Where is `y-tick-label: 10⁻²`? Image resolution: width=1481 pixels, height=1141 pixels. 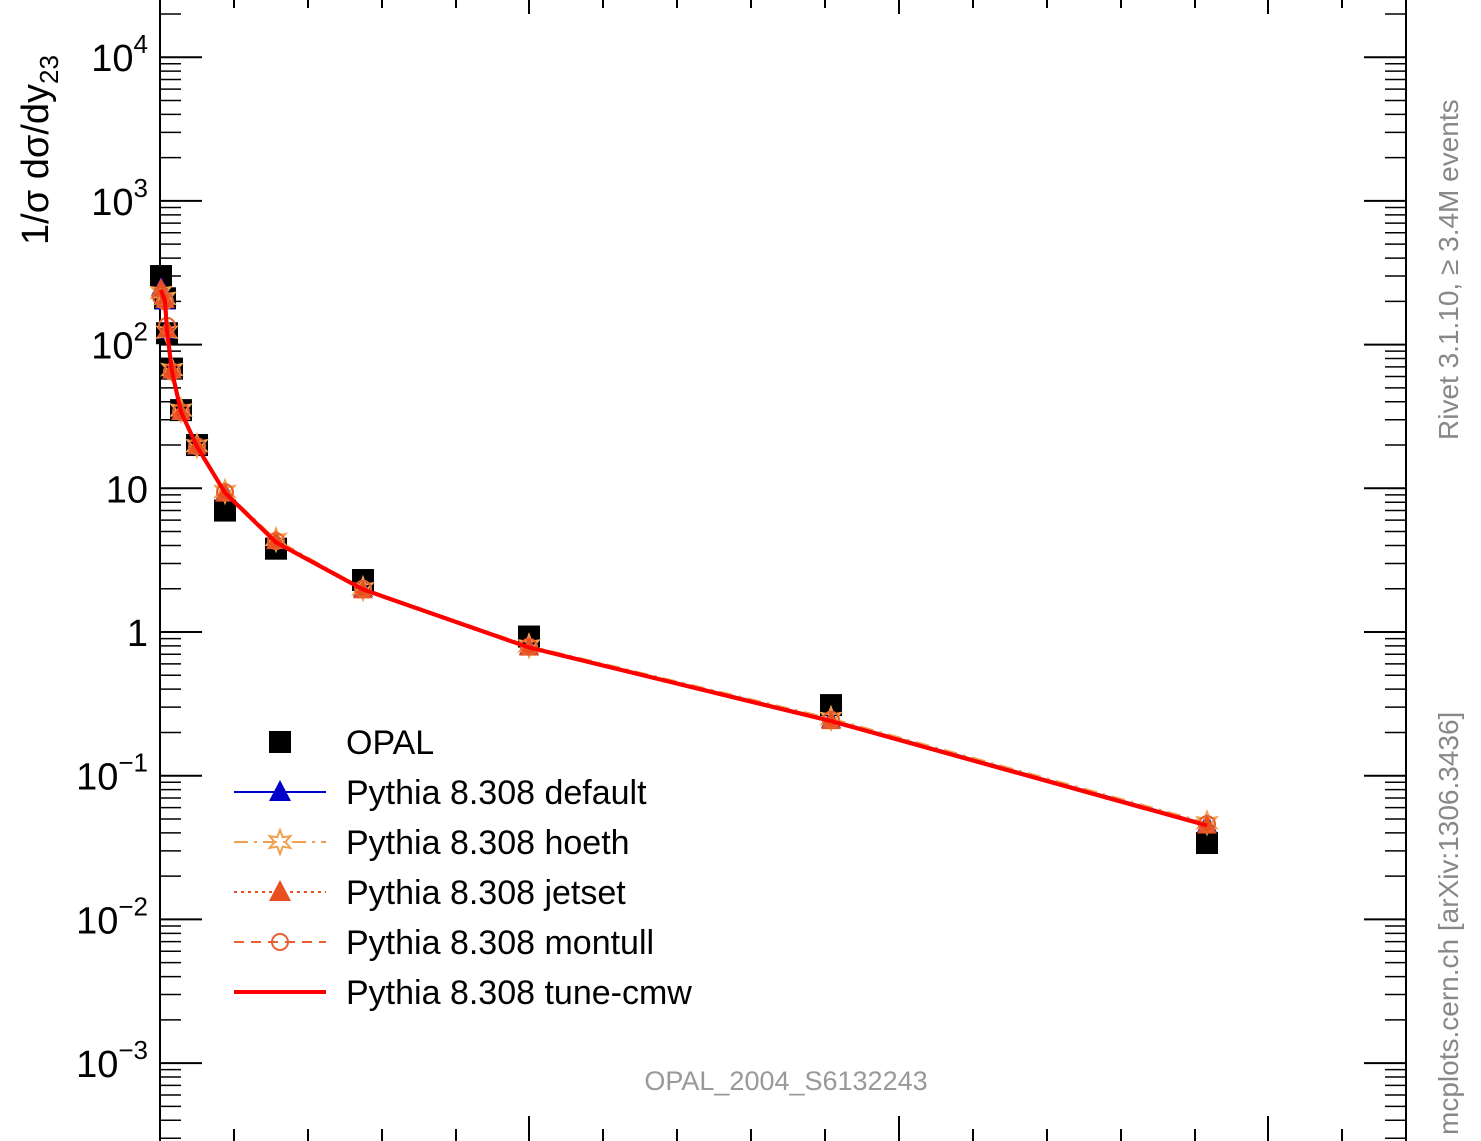
y-tick-label: 10⁻² is located at coordinates (112, 916).